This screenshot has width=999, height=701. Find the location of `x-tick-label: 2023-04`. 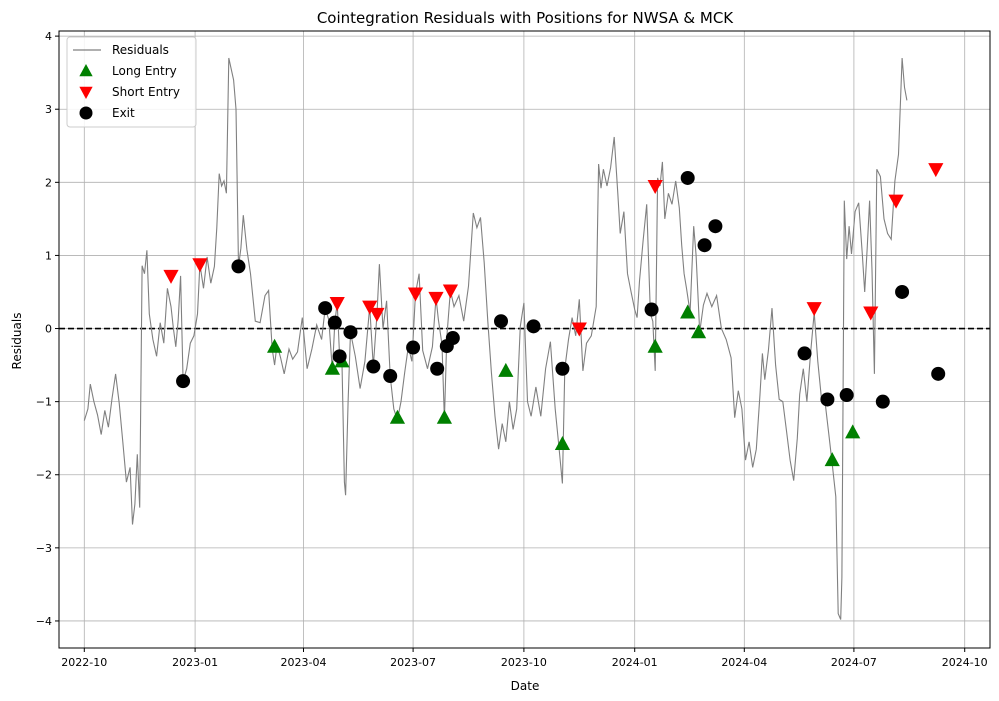

x-tick-label: 2023-04 is located at coordinates (304, 662).